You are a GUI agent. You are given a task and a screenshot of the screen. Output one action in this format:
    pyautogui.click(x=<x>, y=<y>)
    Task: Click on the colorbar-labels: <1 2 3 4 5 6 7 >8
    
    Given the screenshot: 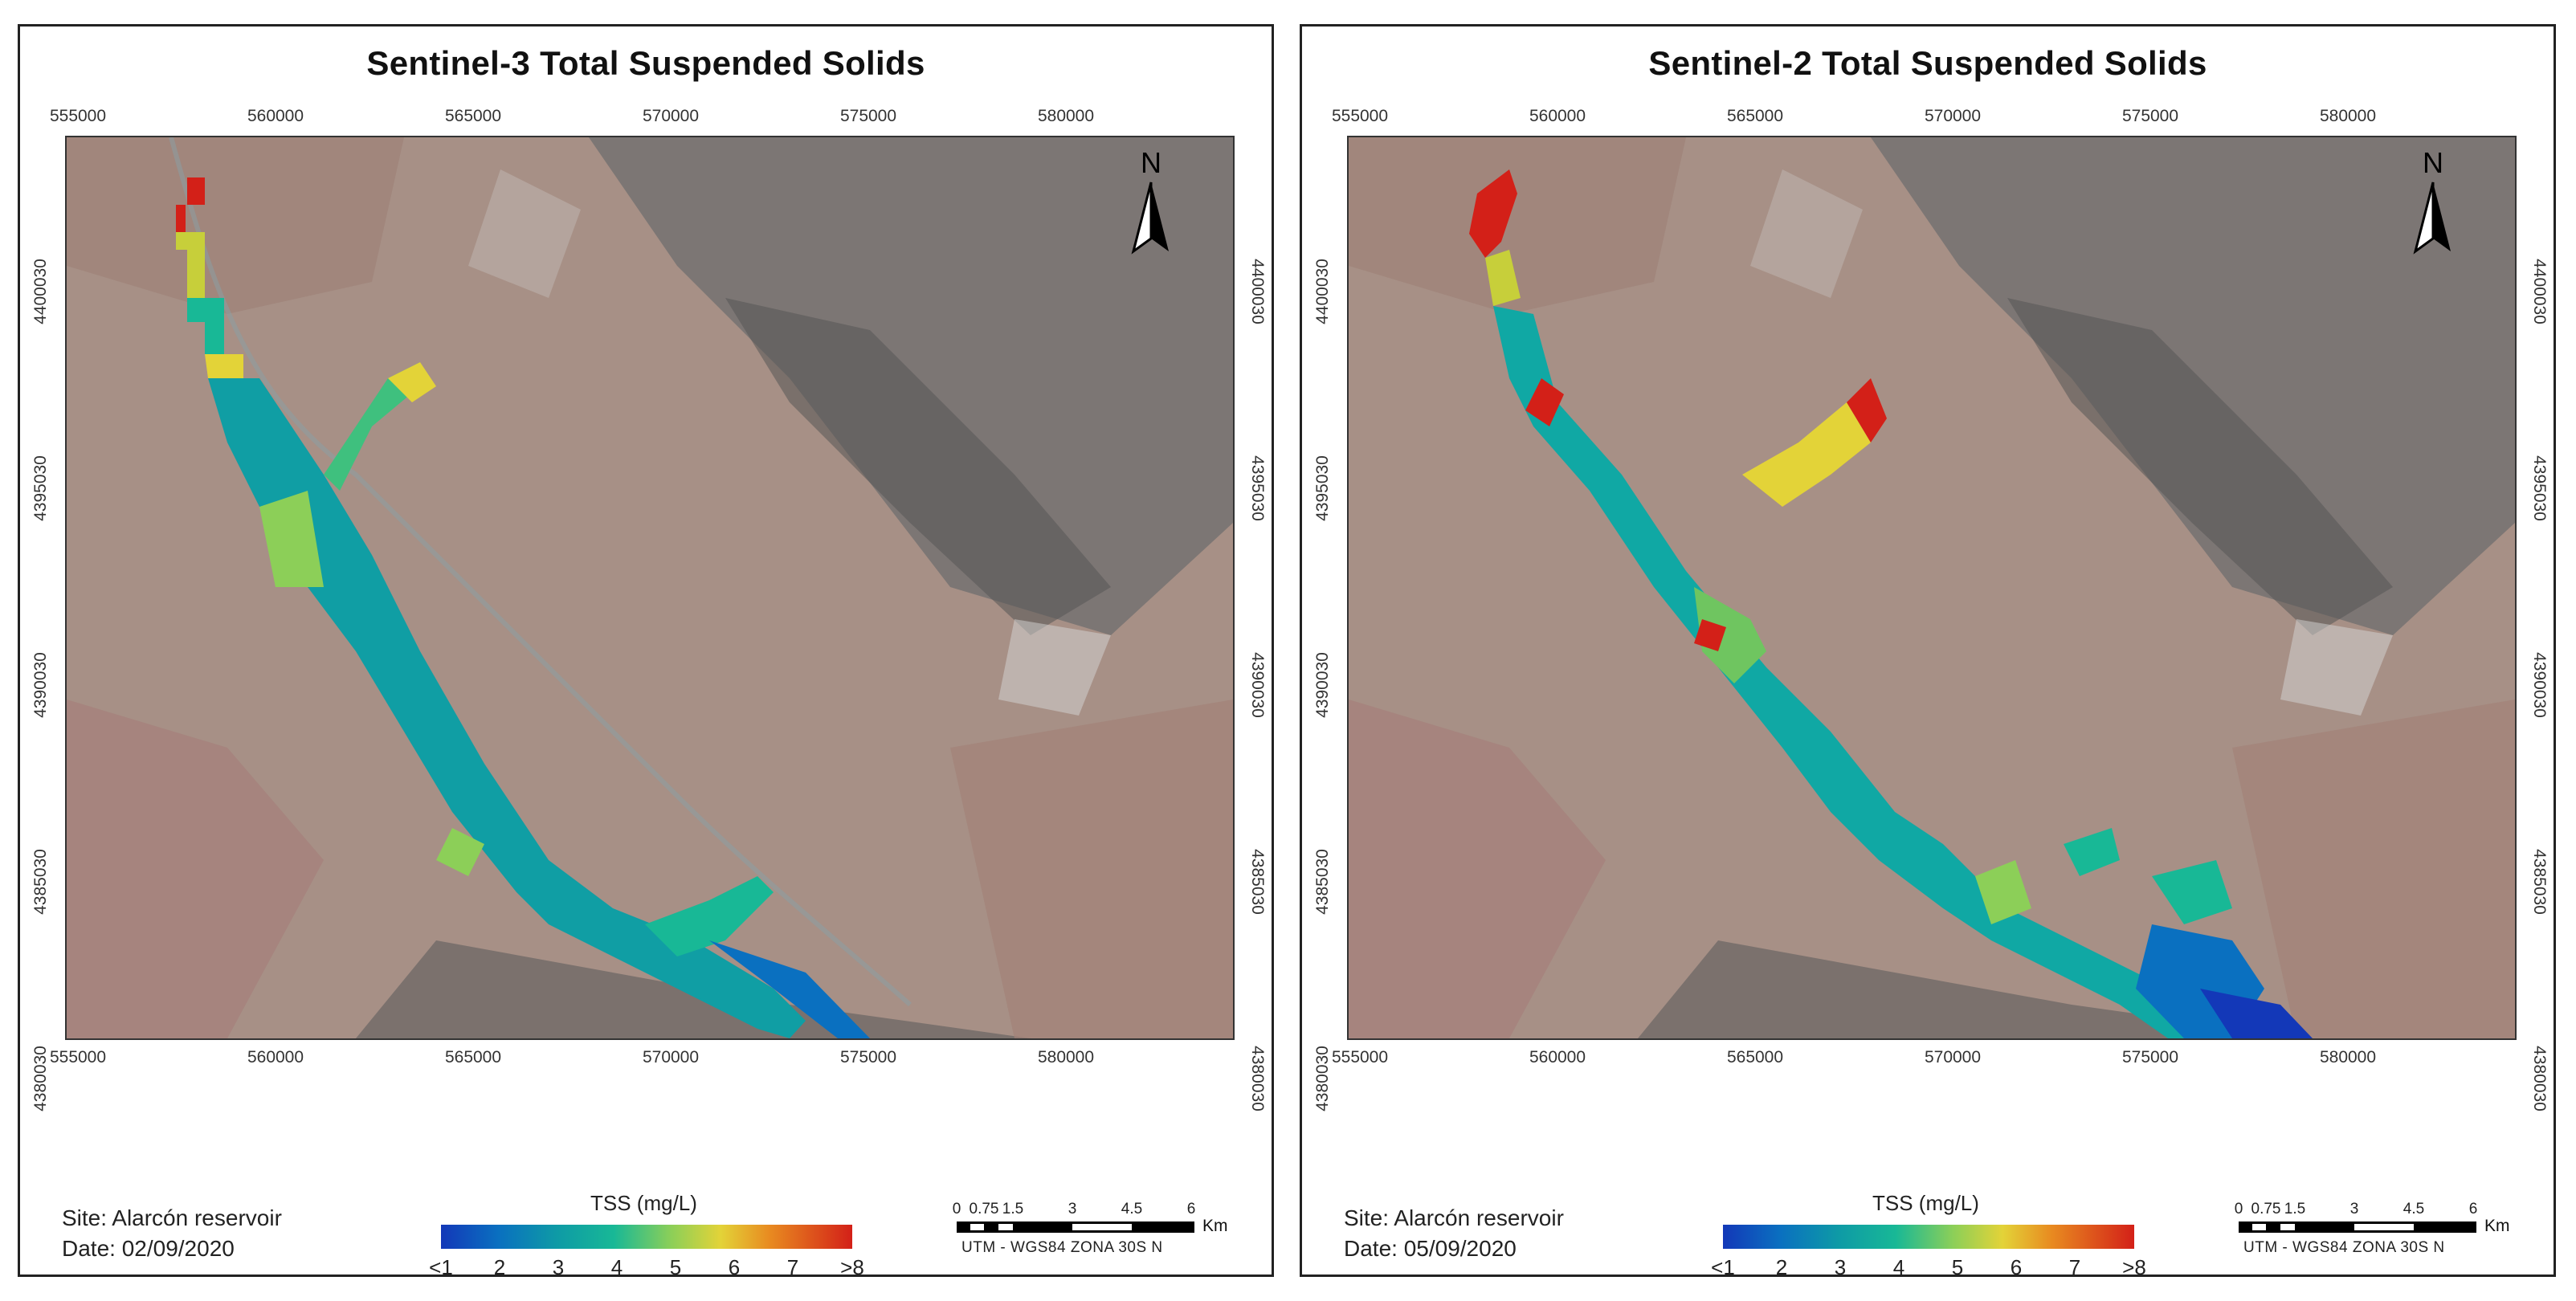 What is the action you would take?
    pyautogui.click(x=652, y=1267)
    